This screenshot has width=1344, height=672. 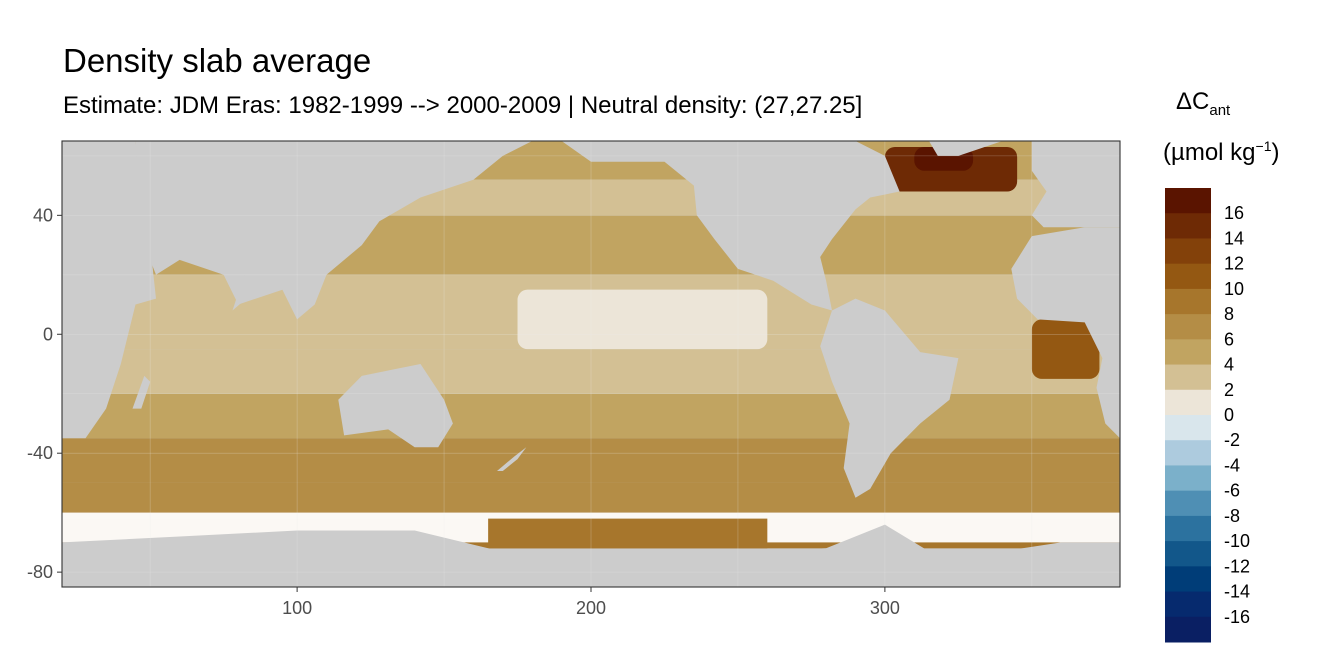 What do you see at coordinates (1237, 617) in the screenshot?
I see `legend-label: -16` at bounding box center [1237, 617].